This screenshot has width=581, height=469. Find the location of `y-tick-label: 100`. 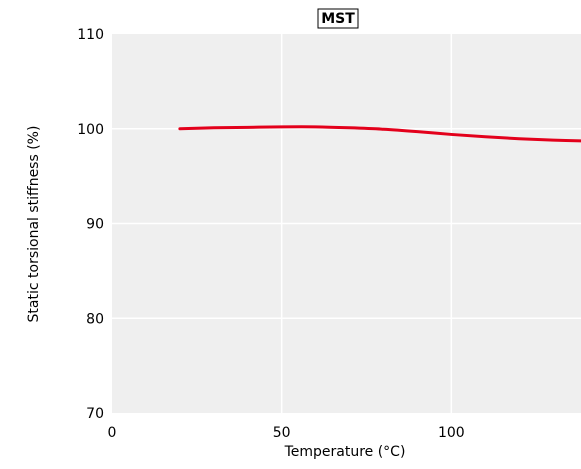

y-tick-label: 100 is located at coordinates (90, 130).